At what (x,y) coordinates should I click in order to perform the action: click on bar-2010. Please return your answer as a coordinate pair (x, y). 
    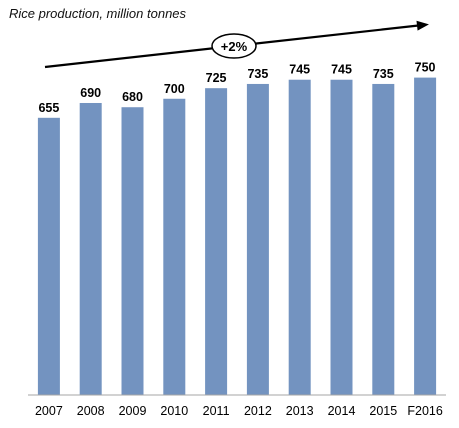
    Looking at the image, I should click on (174, 246).